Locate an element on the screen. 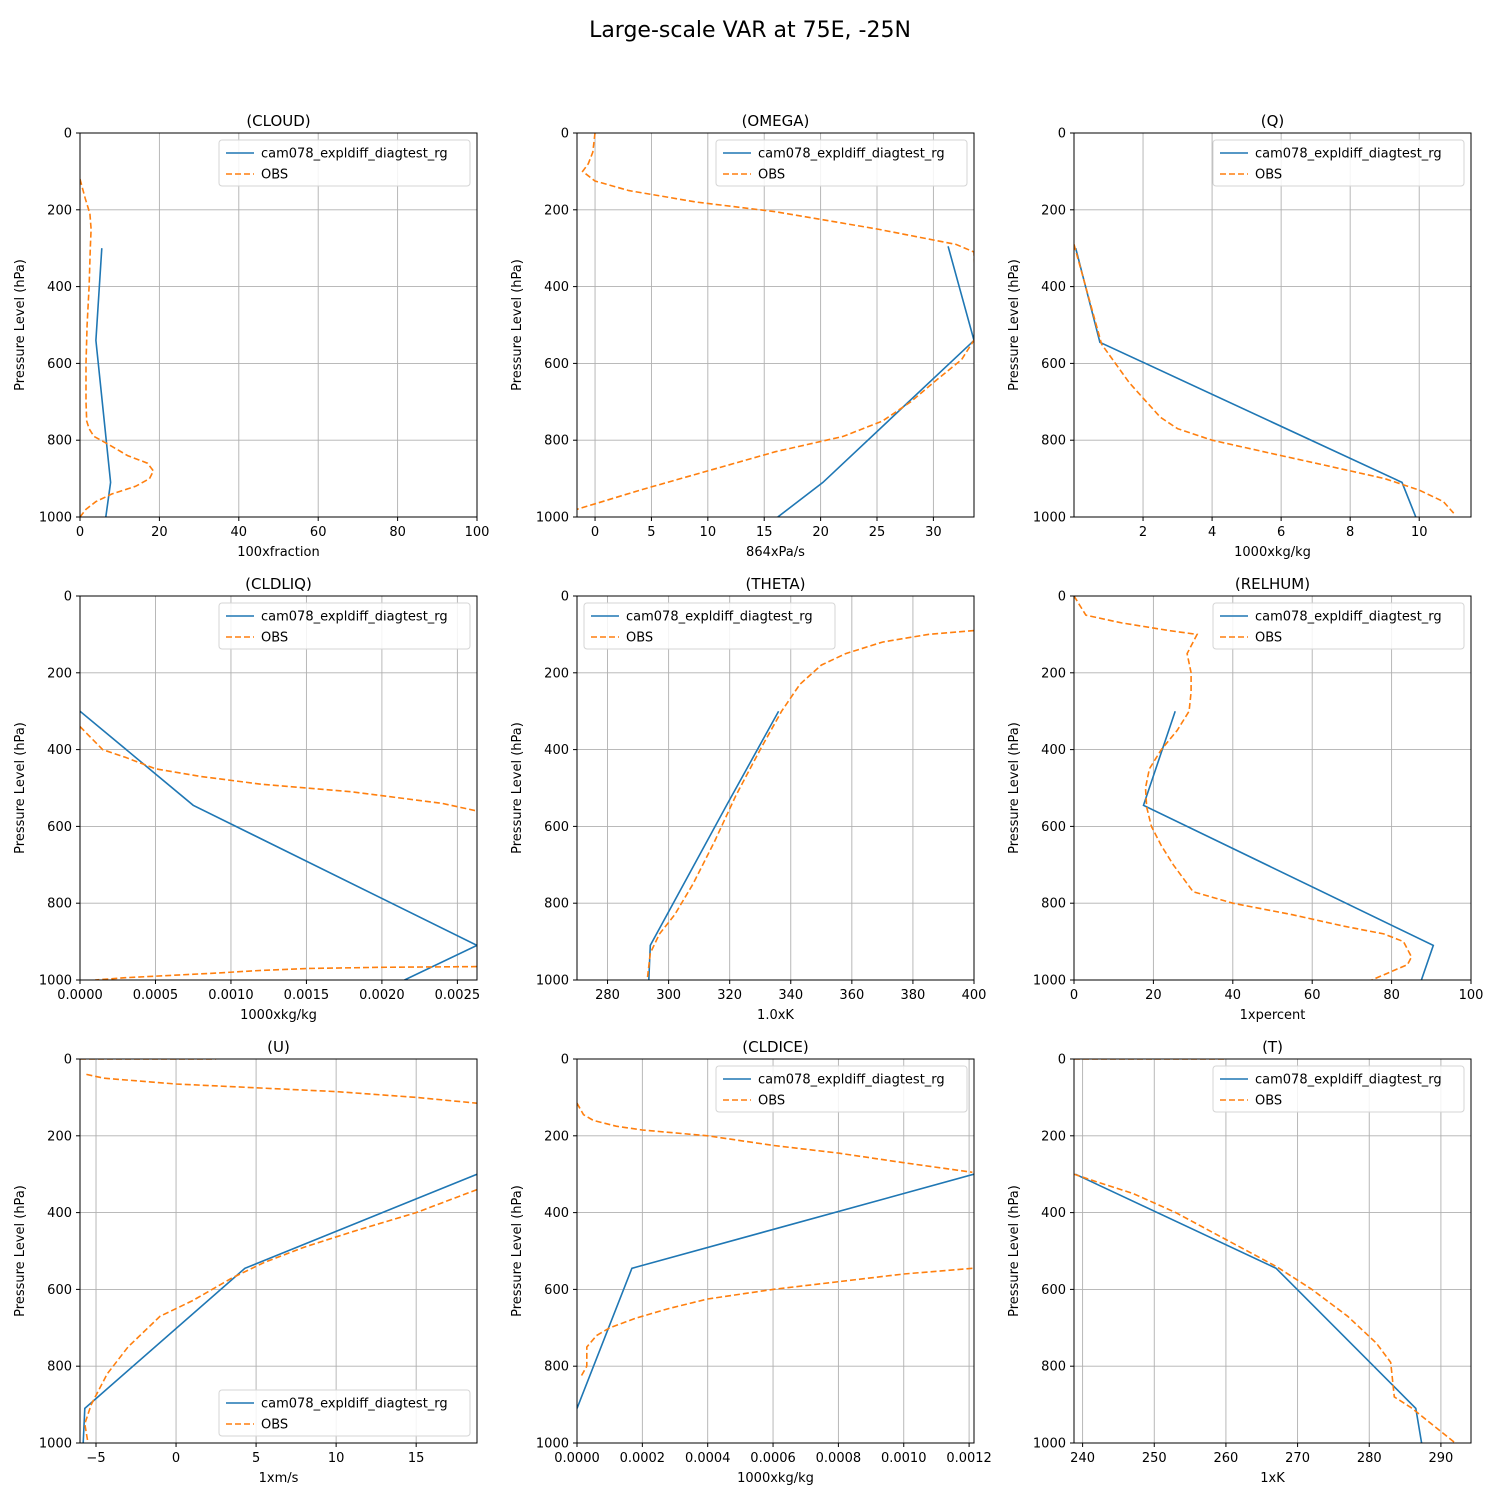 The image size is (1500, 1500). x-tick-label: 240 is located at coordinates (1082, 1458).